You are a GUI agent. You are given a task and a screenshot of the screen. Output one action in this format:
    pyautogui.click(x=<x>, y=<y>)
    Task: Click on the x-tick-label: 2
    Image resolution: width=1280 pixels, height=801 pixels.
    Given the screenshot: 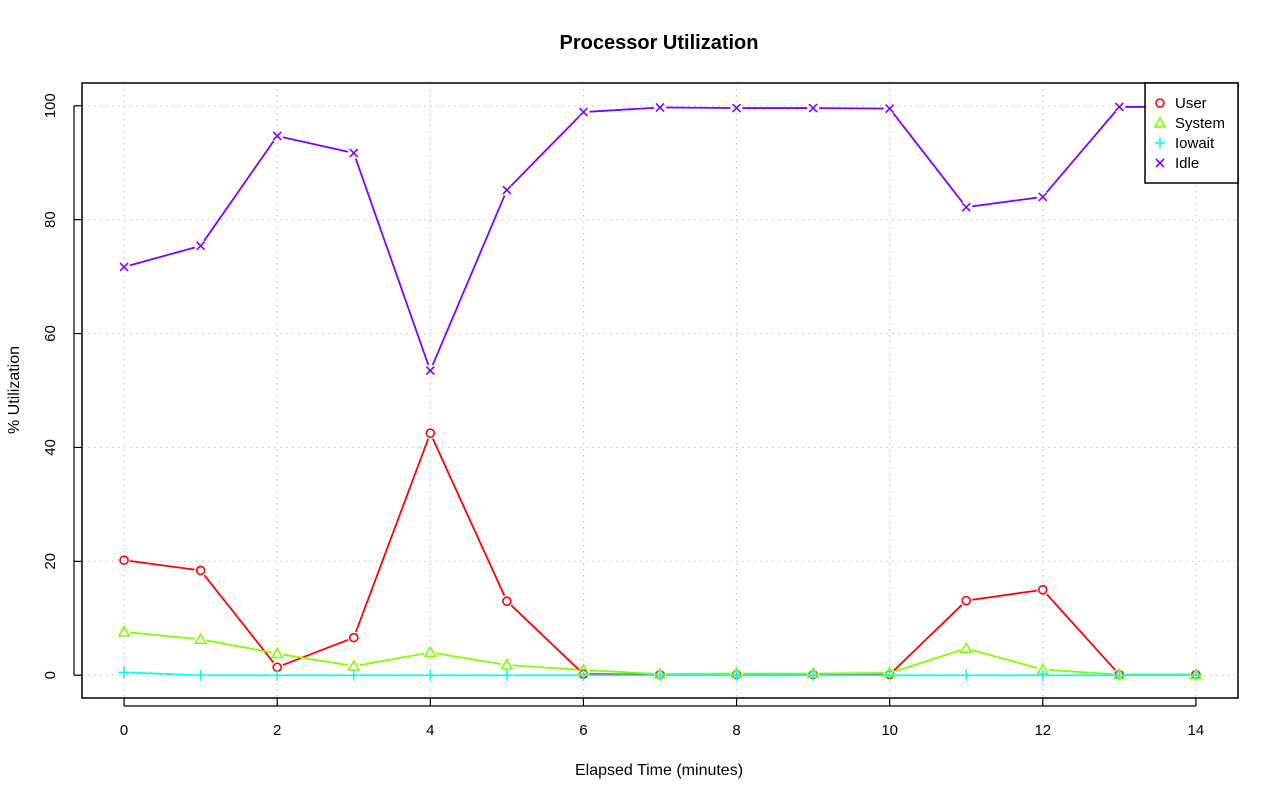 What is the action you would take?
    pyautogui.click(x=277, y=730)
    